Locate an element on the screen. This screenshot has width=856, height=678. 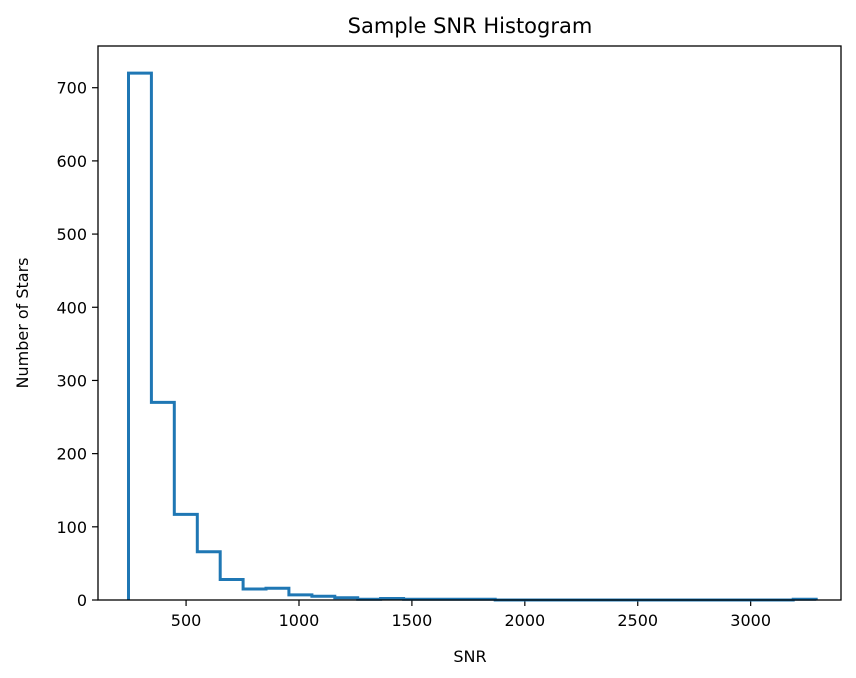
x-tick-label: 2500 is located at coordinates (637, 620).